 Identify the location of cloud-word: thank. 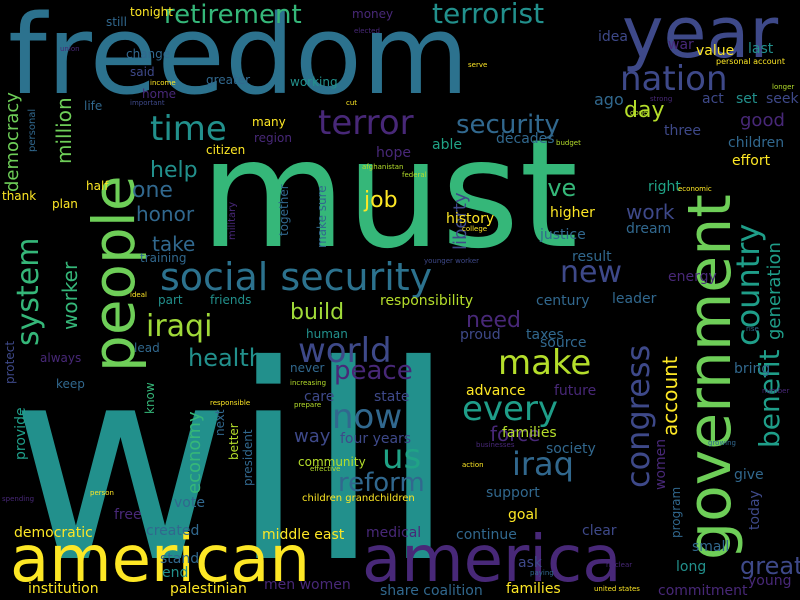
(19, 196).